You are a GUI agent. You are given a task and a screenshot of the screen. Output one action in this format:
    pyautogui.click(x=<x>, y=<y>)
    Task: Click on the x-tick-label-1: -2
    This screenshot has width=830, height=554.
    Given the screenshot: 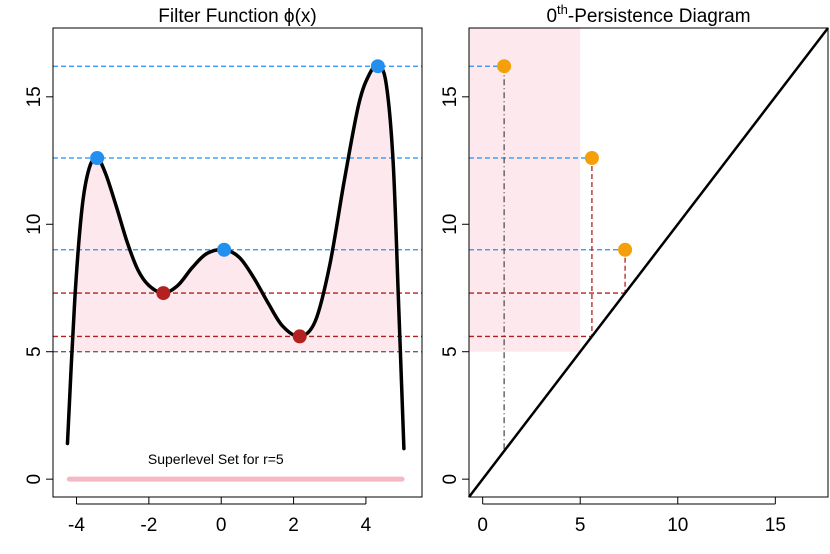 What is the action you would take?
    pyautogui.click(x=148, y=525)
    